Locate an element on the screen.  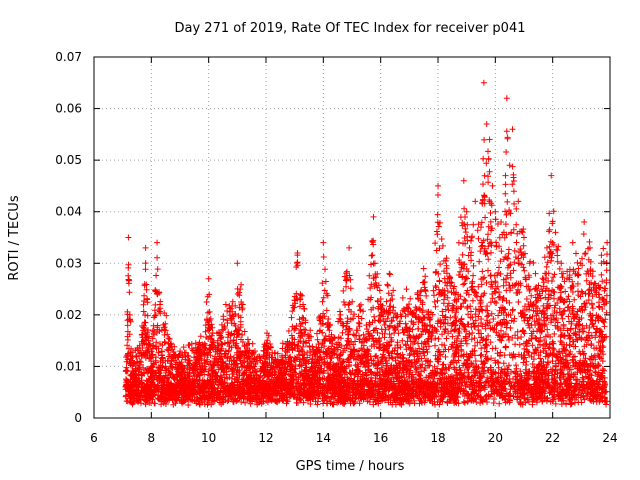
x-tick-label: 14 is located at coordinates (323, 438).